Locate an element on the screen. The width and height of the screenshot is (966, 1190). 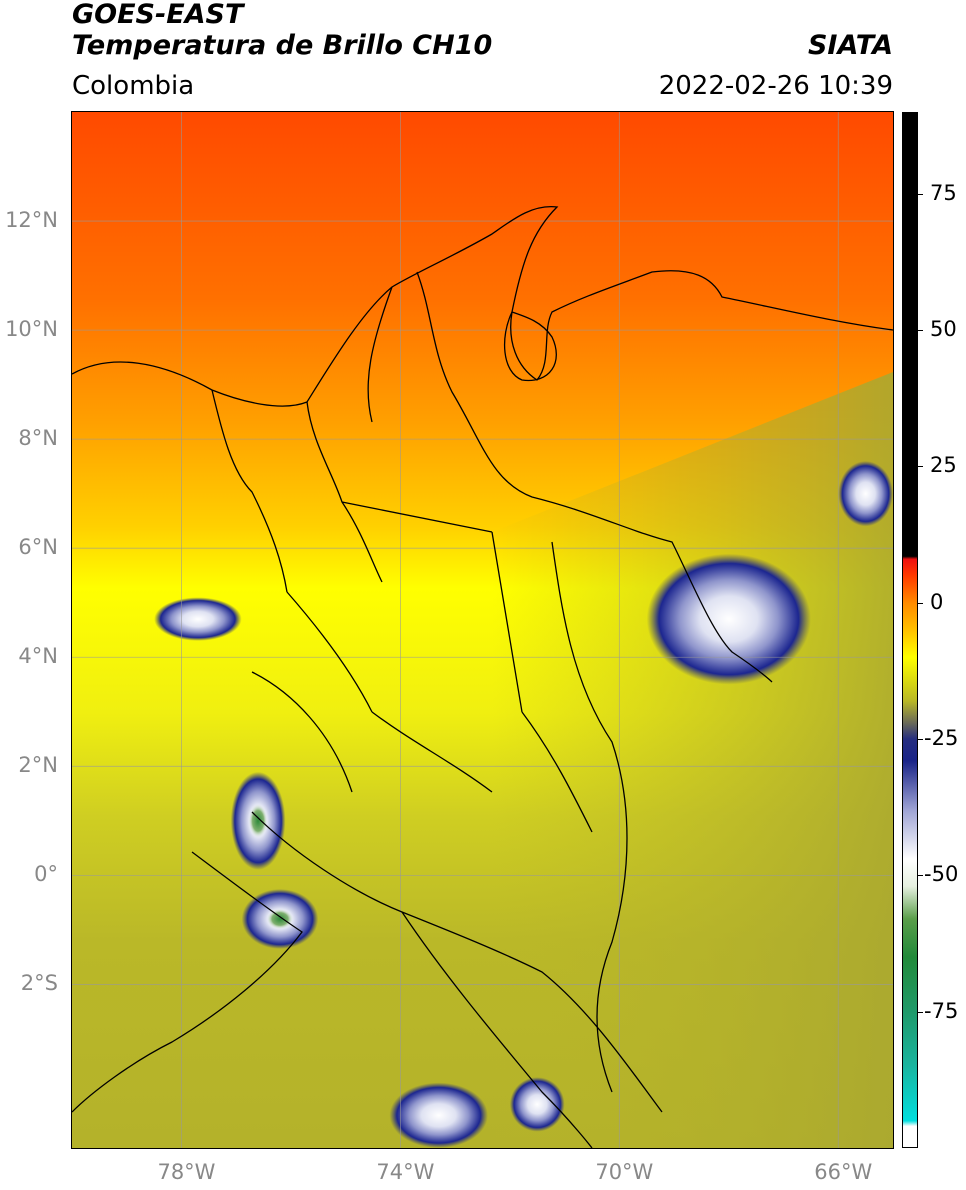
lat-tick-label-6: 0° is located at coordinates (46, 874).